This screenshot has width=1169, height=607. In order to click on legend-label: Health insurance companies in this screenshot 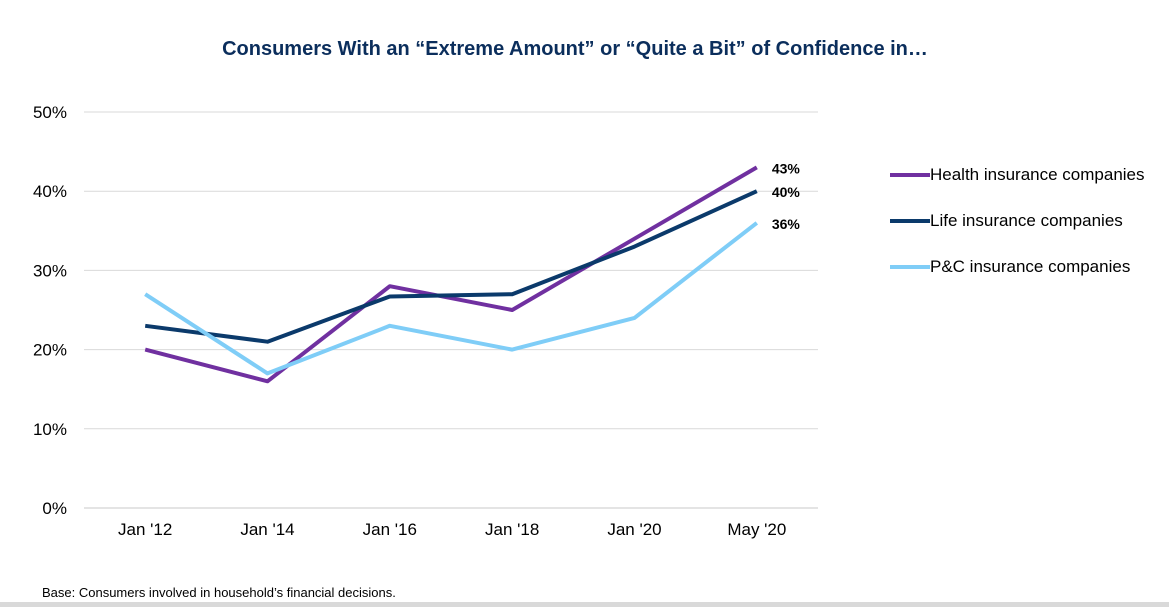, I will do `click(1037, 174)`.